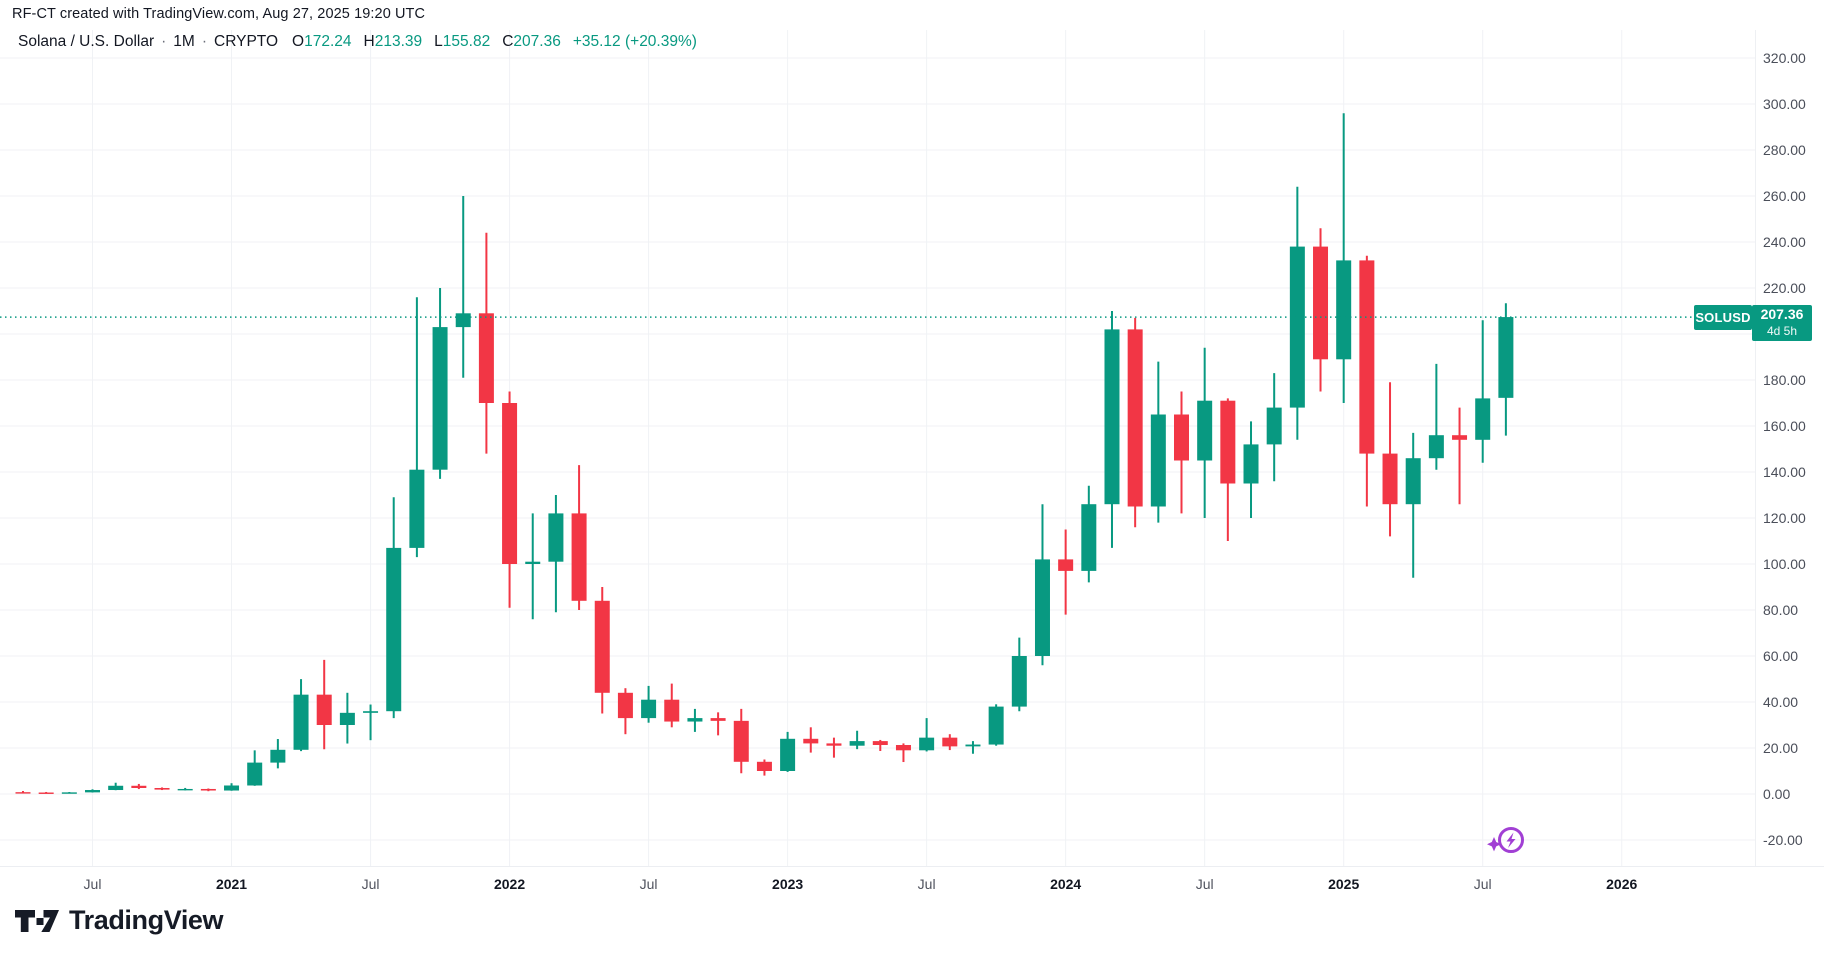 The height and width of the screenshot is (958, 1824). Describe the element at coordinates (1784, 380) in the screenshot. I see `price-axis-label: 180.00` at that location.